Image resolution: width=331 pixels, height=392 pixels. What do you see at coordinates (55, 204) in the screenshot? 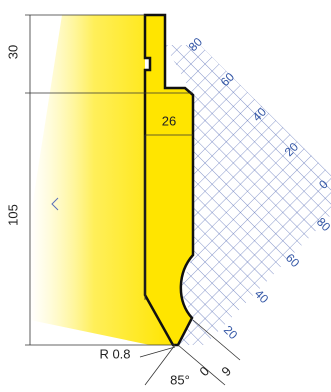
I see `chevron` at bounding box center [55, 204].